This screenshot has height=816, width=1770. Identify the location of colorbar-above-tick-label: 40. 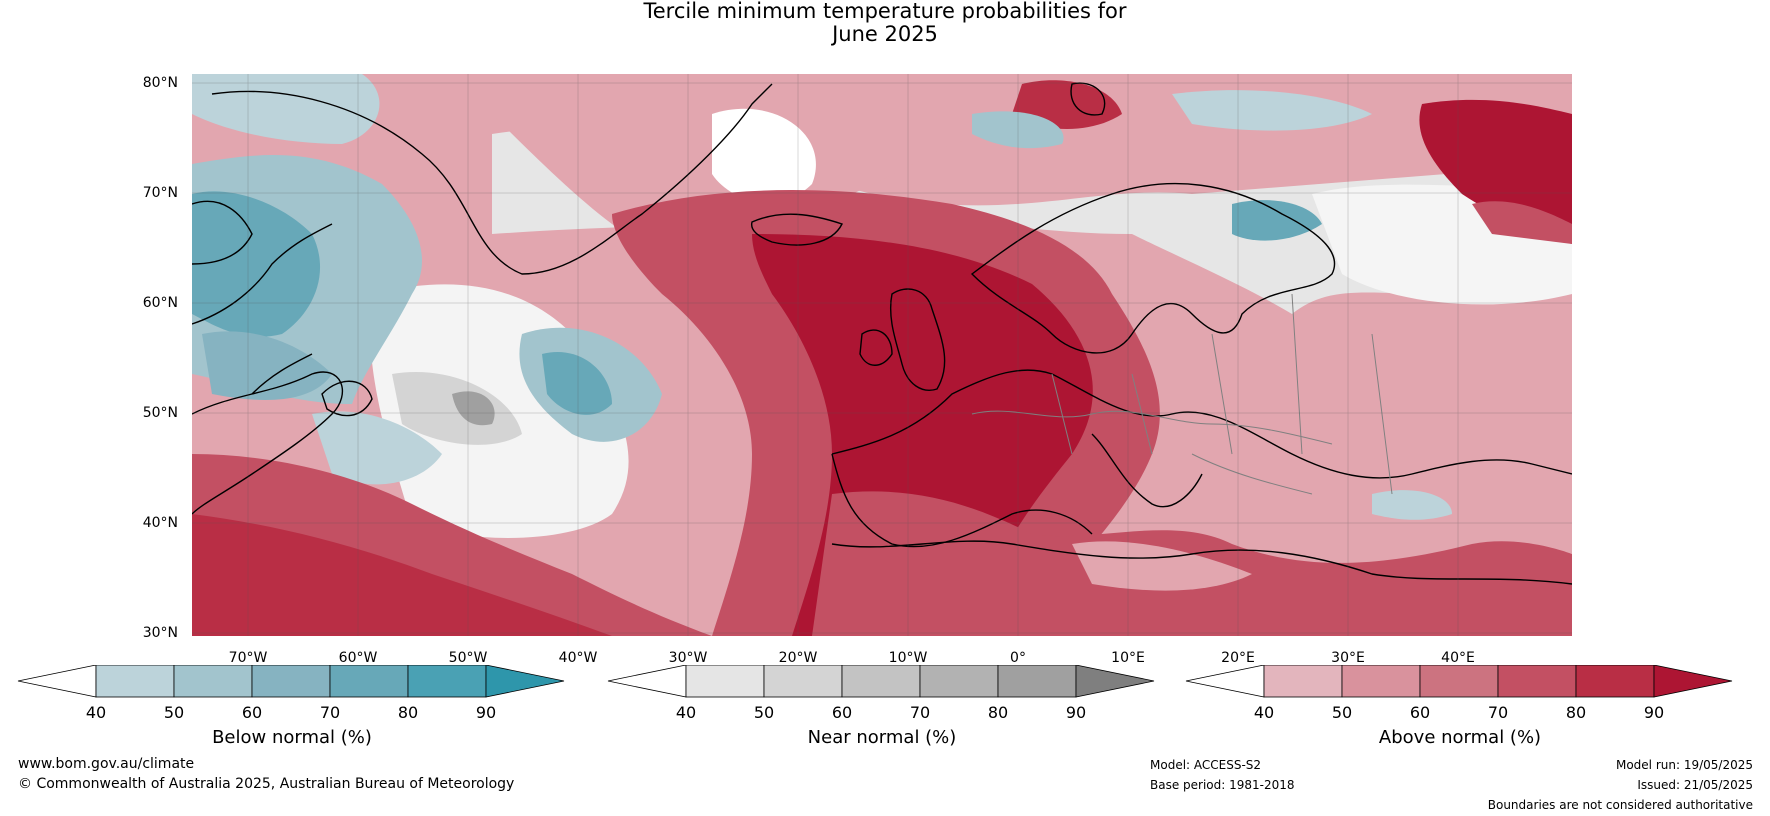
(1264, 712).